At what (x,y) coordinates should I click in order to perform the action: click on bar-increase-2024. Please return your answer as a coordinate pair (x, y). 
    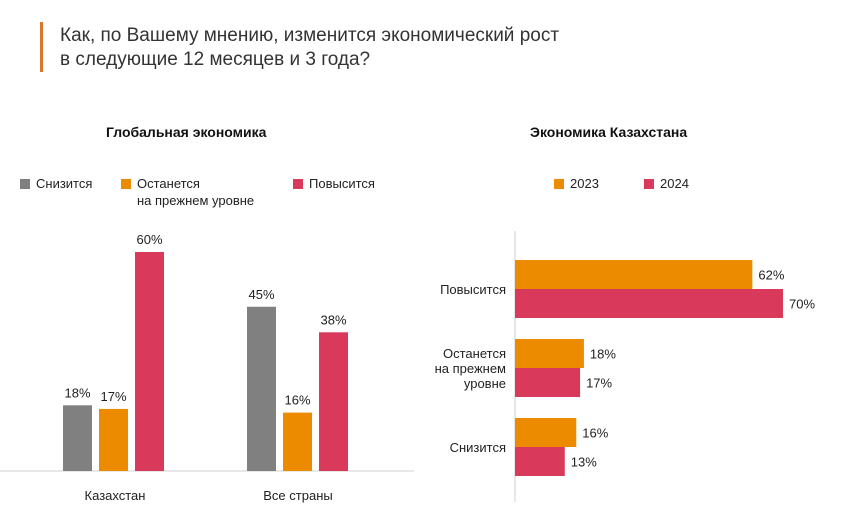
    Looking at the image, I should click on (649, 303).